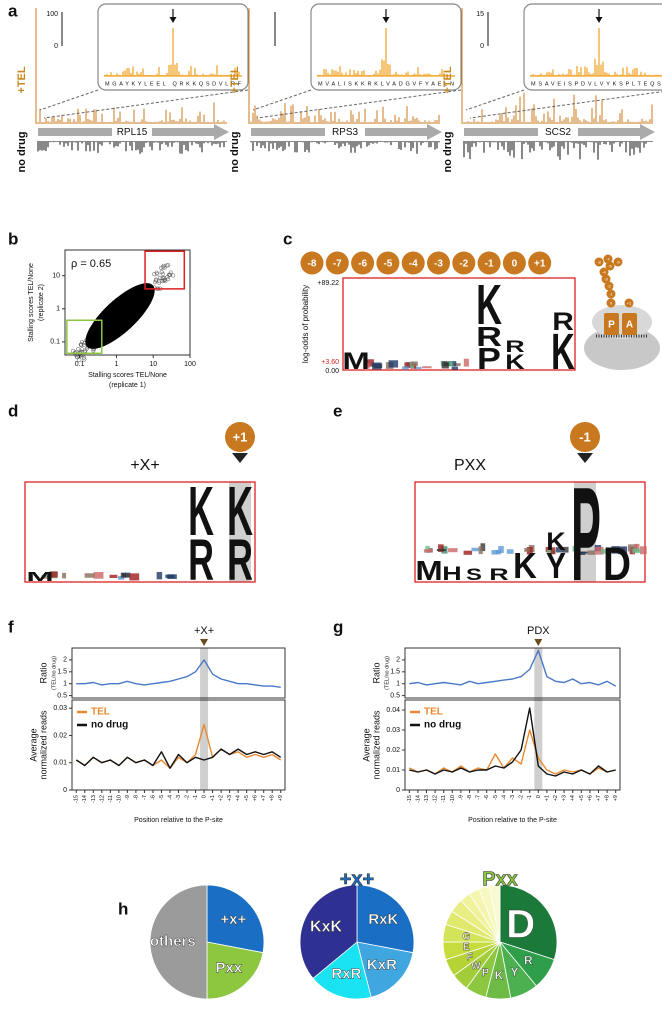 The image size is (662, 1019). I want to click on chain-label: -6, so click(618, 262).